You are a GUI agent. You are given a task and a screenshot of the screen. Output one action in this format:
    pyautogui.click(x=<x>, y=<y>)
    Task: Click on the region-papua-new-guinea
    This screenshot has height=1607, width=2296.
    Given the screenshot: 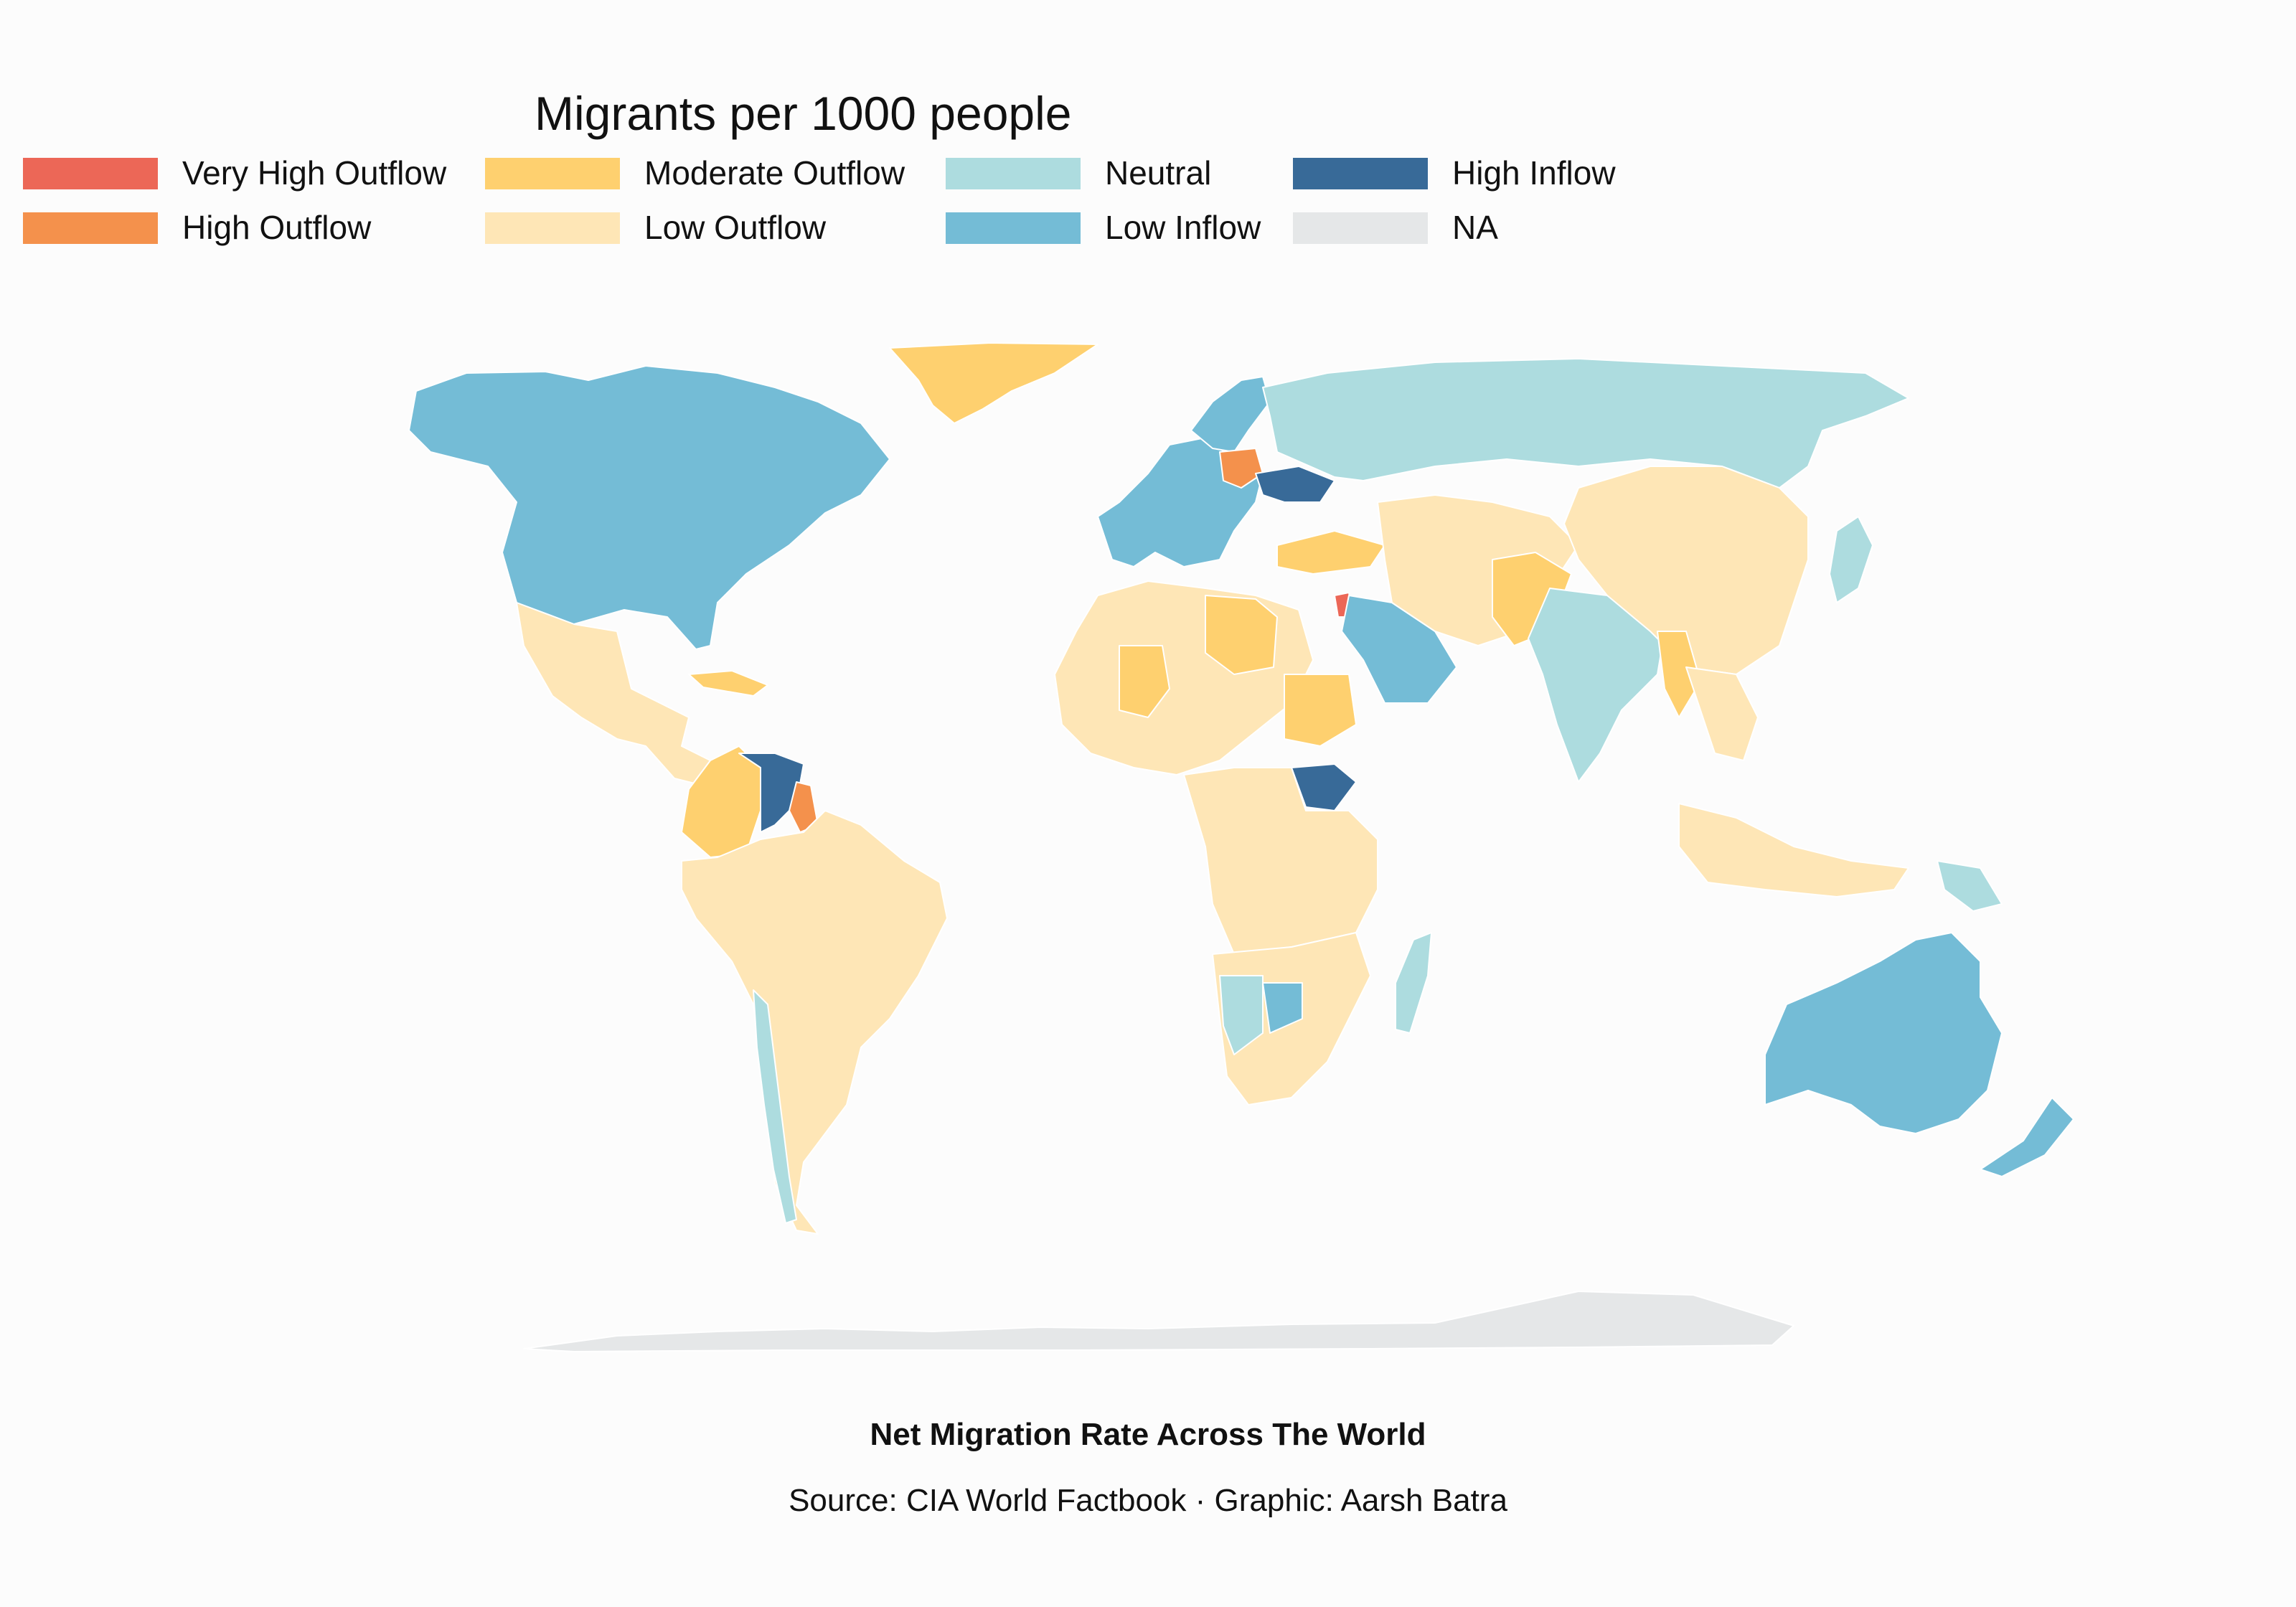 What is the action you would take?
    pyautogui.click(x=1970, y=886)
    